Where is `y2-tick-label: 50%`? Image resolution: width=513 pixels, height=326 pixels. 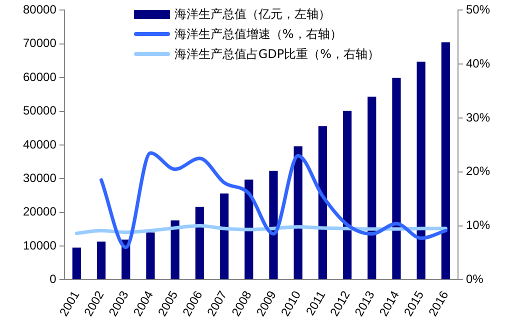
y2-tick-label: 50% is located at coordinates (478, 9).